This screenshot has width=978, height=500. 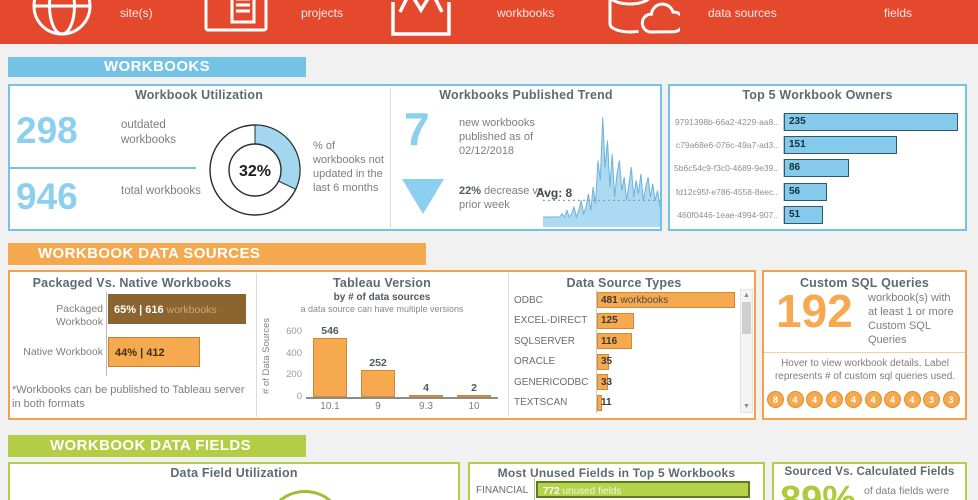 What do you see at coordinates (607, 362) in the screenshot?
I see `data-source-bar-value: 35` at bounding box center [607, 362].